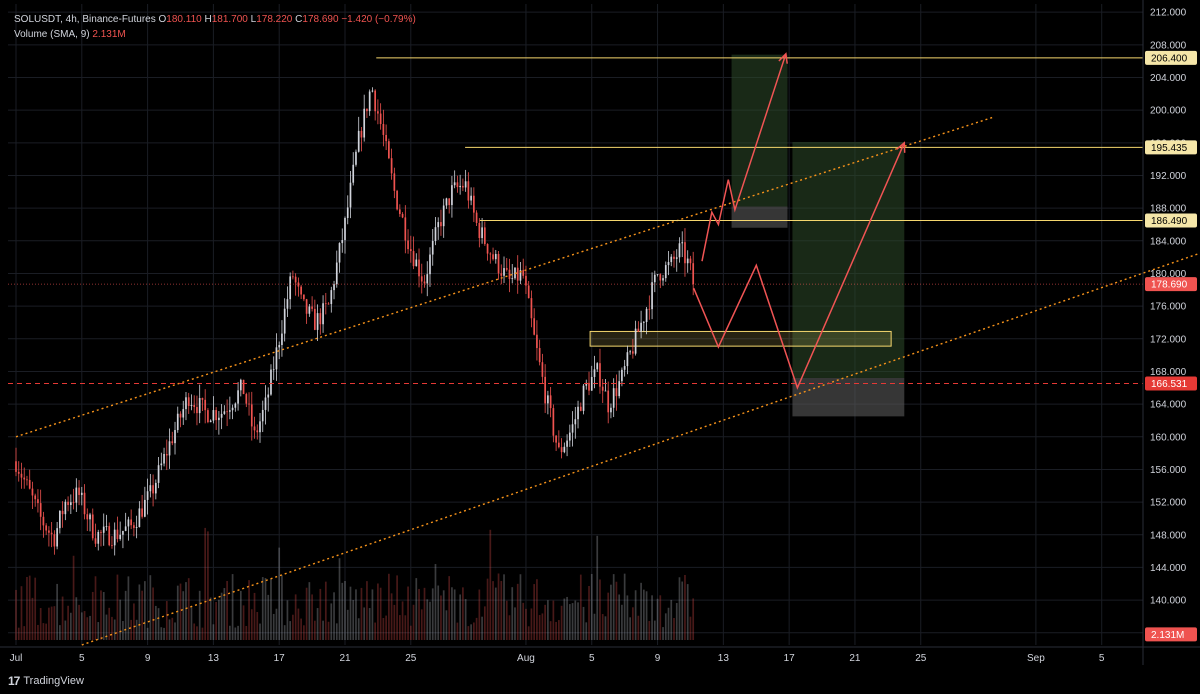 Image resolution: width=1200 pixels, height=694 pixels. Describe the element at coordinates (1171, 220) in the screenshot. I see `level-price-tag-bg` at that location.